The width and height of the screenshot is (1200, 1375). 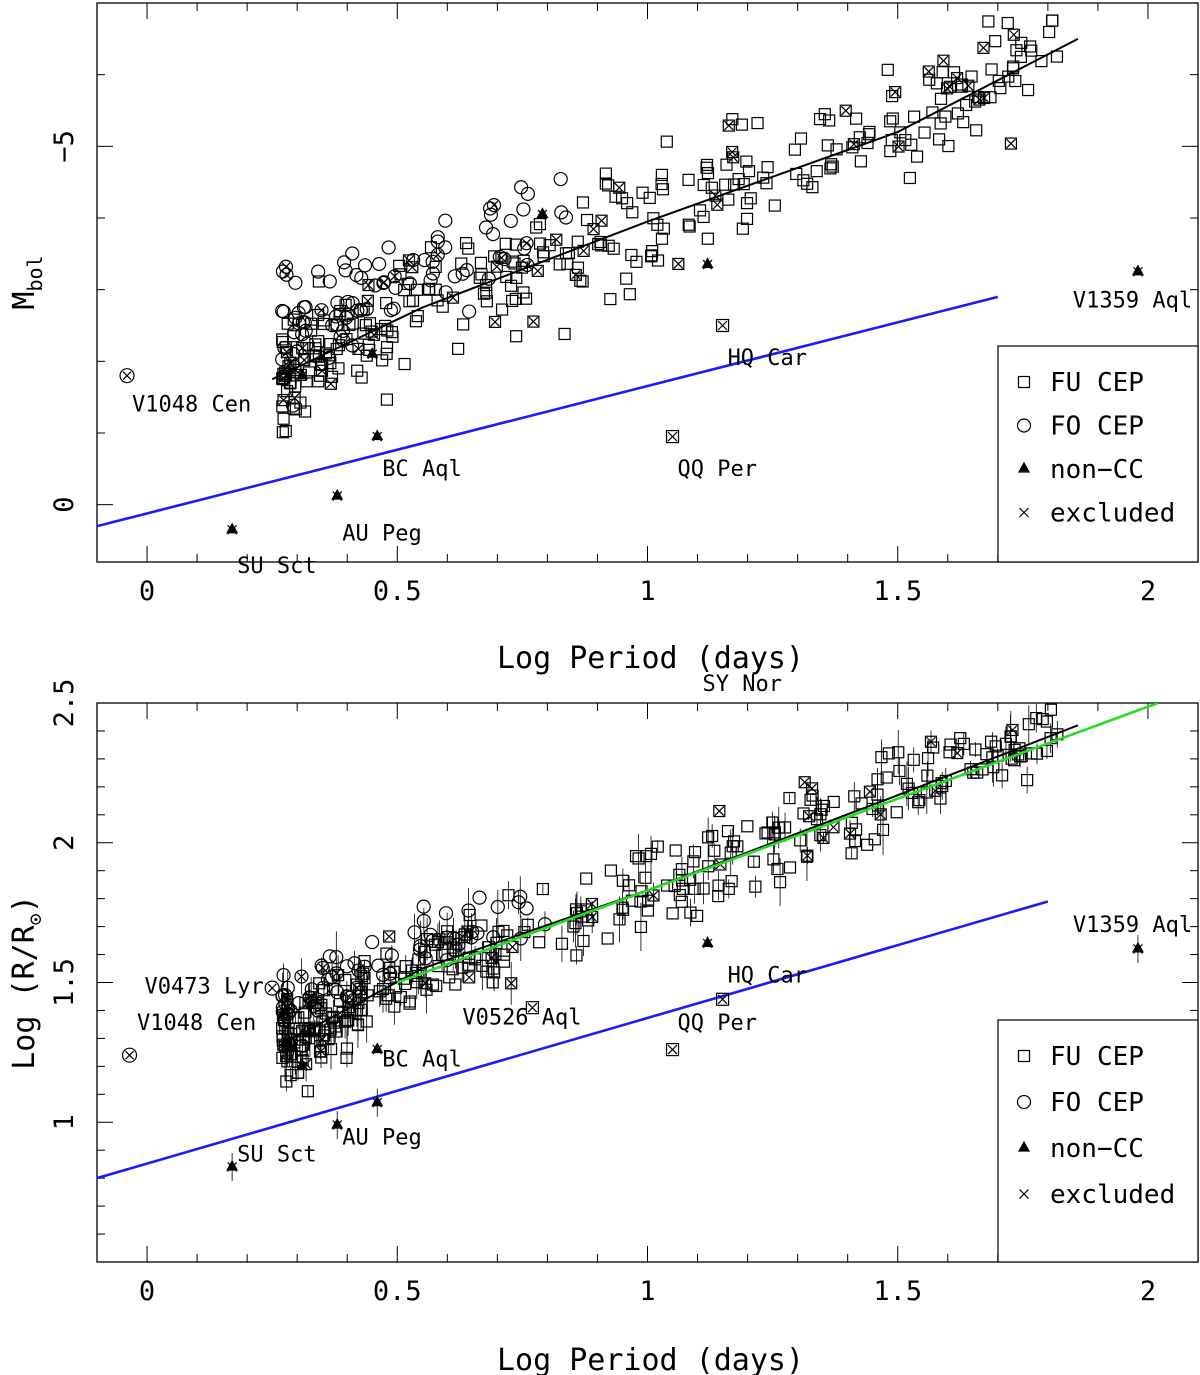 I want to click on legend-label: FU CEP, so click(x=1097, y=1057).